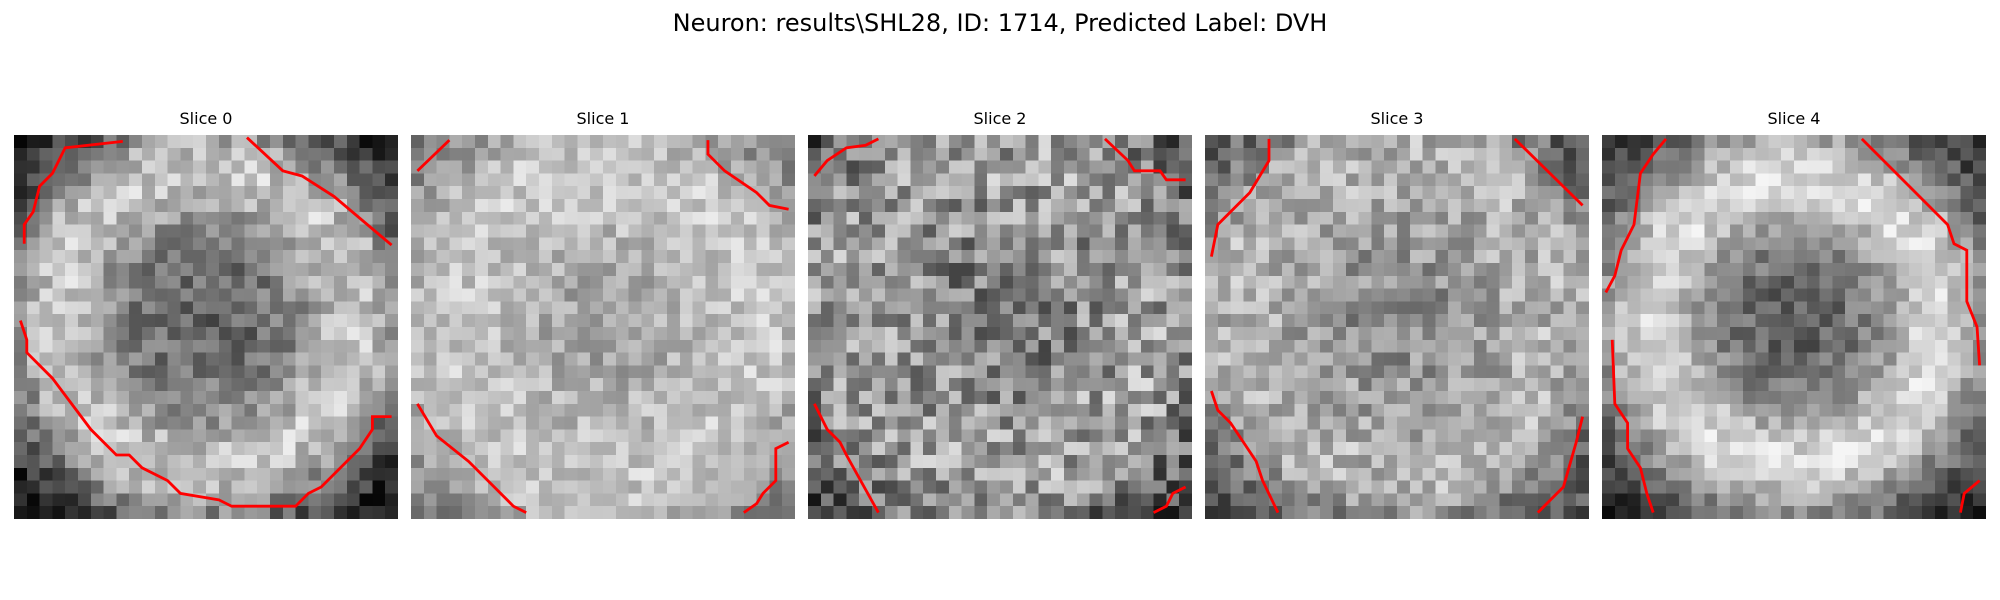 This screenshot has height=600, width=2000. Describe the element at coordinates (206, 118) in the screenshot. I see `slice-title: Slice 0` at that location.